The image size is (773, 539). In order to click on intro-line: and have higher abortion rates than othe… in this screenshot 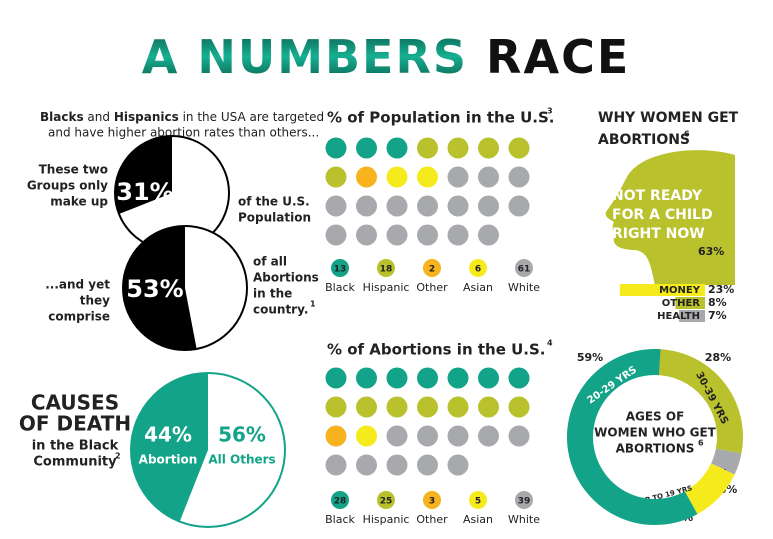, I will do `click(183, 133)`.